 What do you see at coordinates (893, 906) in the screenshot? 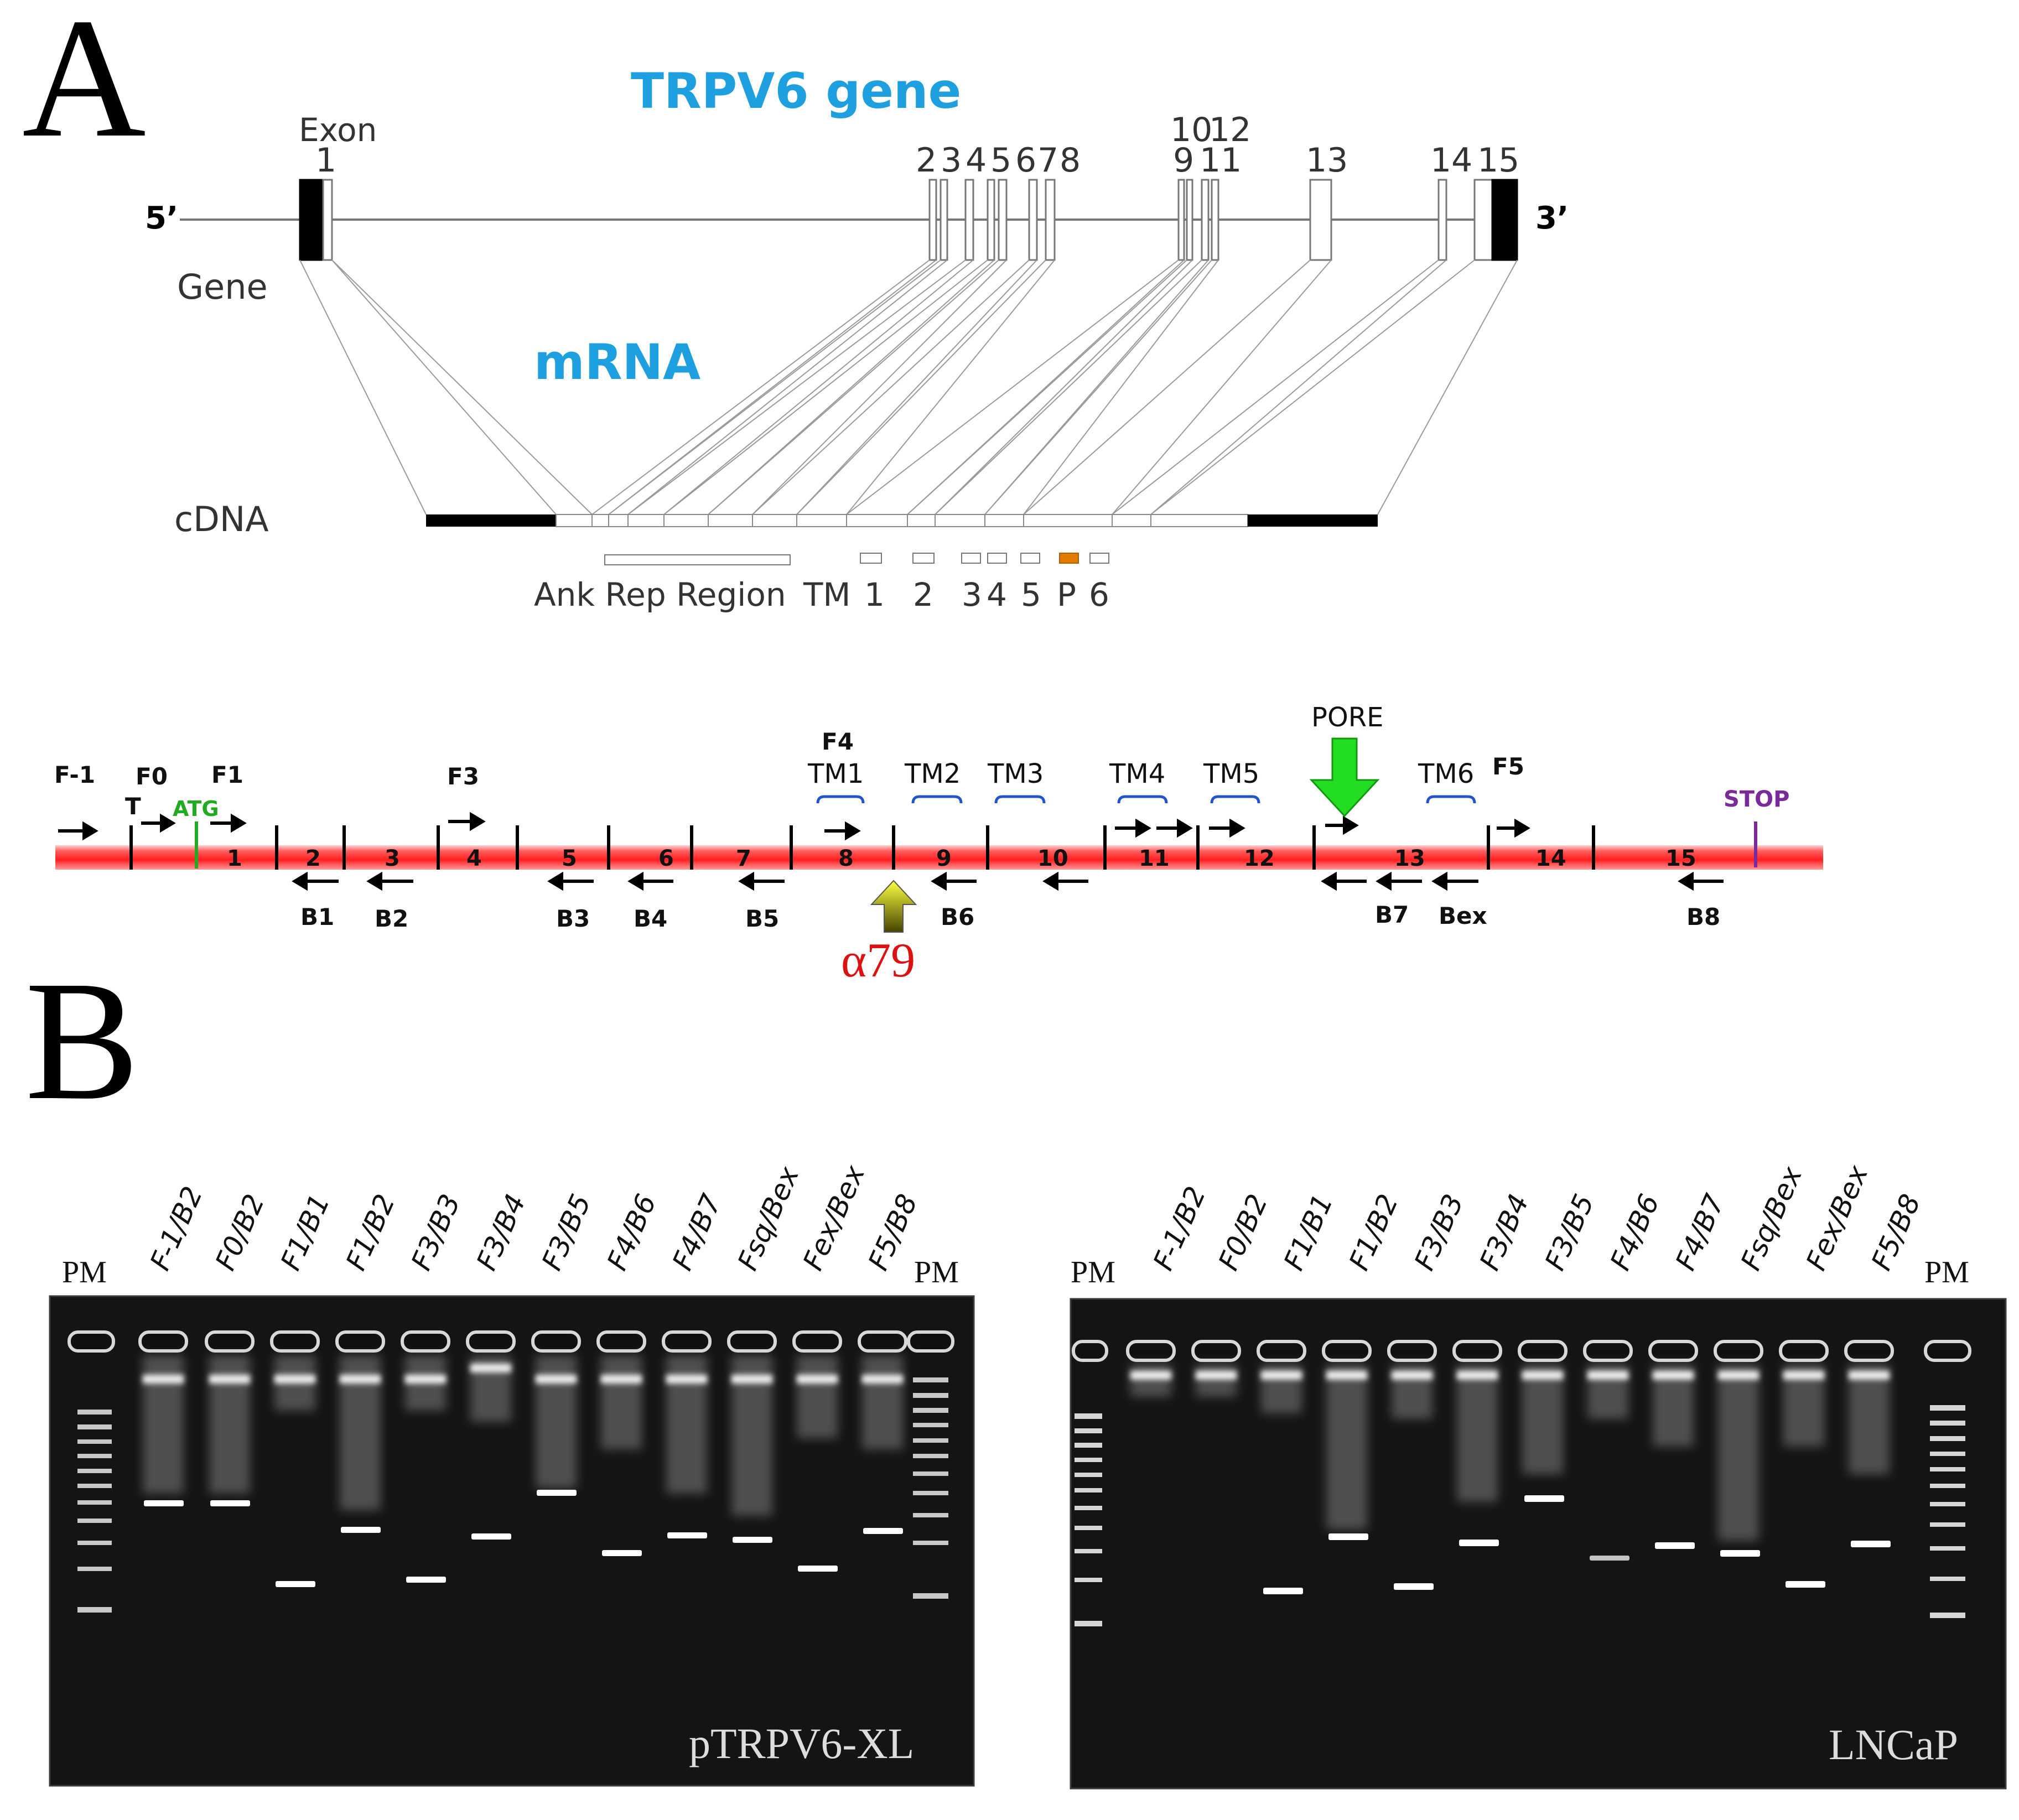
I see `antibody-arrow-icon` at bounding box center [893, 906].